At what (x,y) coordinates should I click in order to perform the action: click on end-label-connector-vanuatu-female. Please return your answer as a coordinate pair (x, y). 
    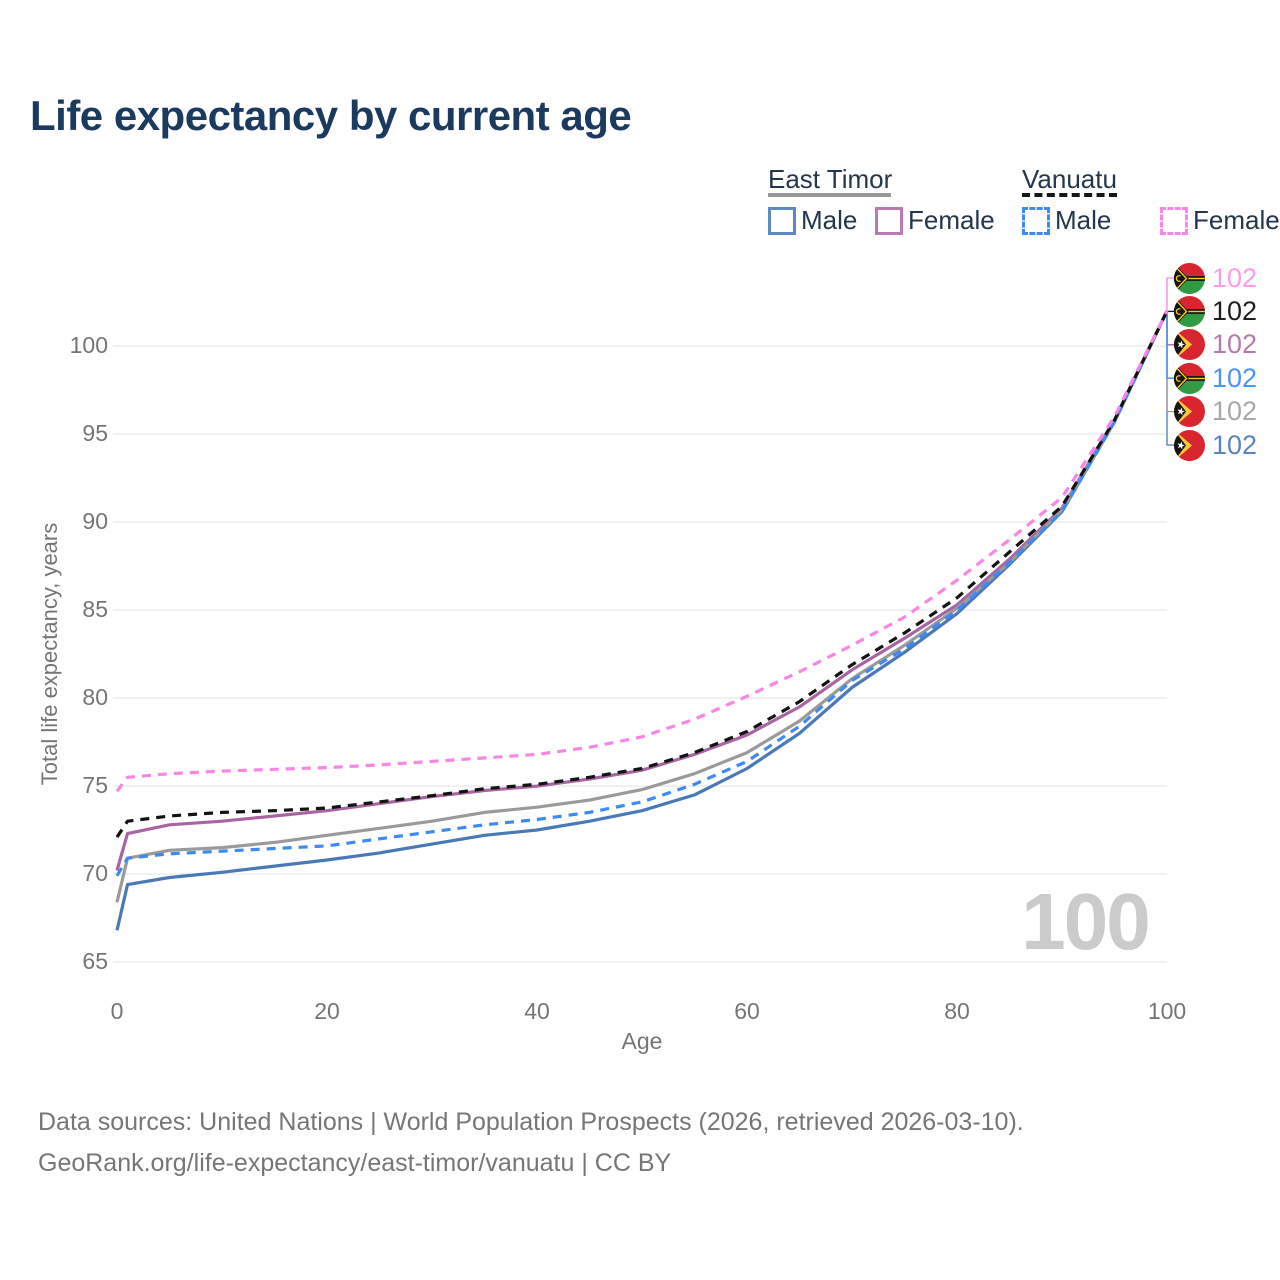
    Looking at the image, I should click on (1170, 294).